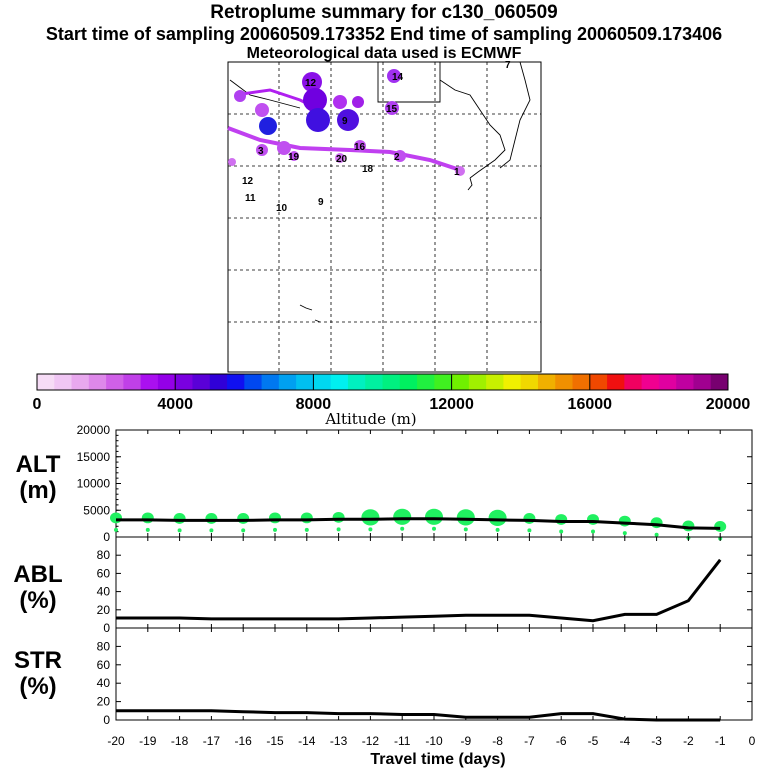 Image resolution: width=768 pixels, height=768 pixels. I want to click on map-label: 11, so click(250, 198).